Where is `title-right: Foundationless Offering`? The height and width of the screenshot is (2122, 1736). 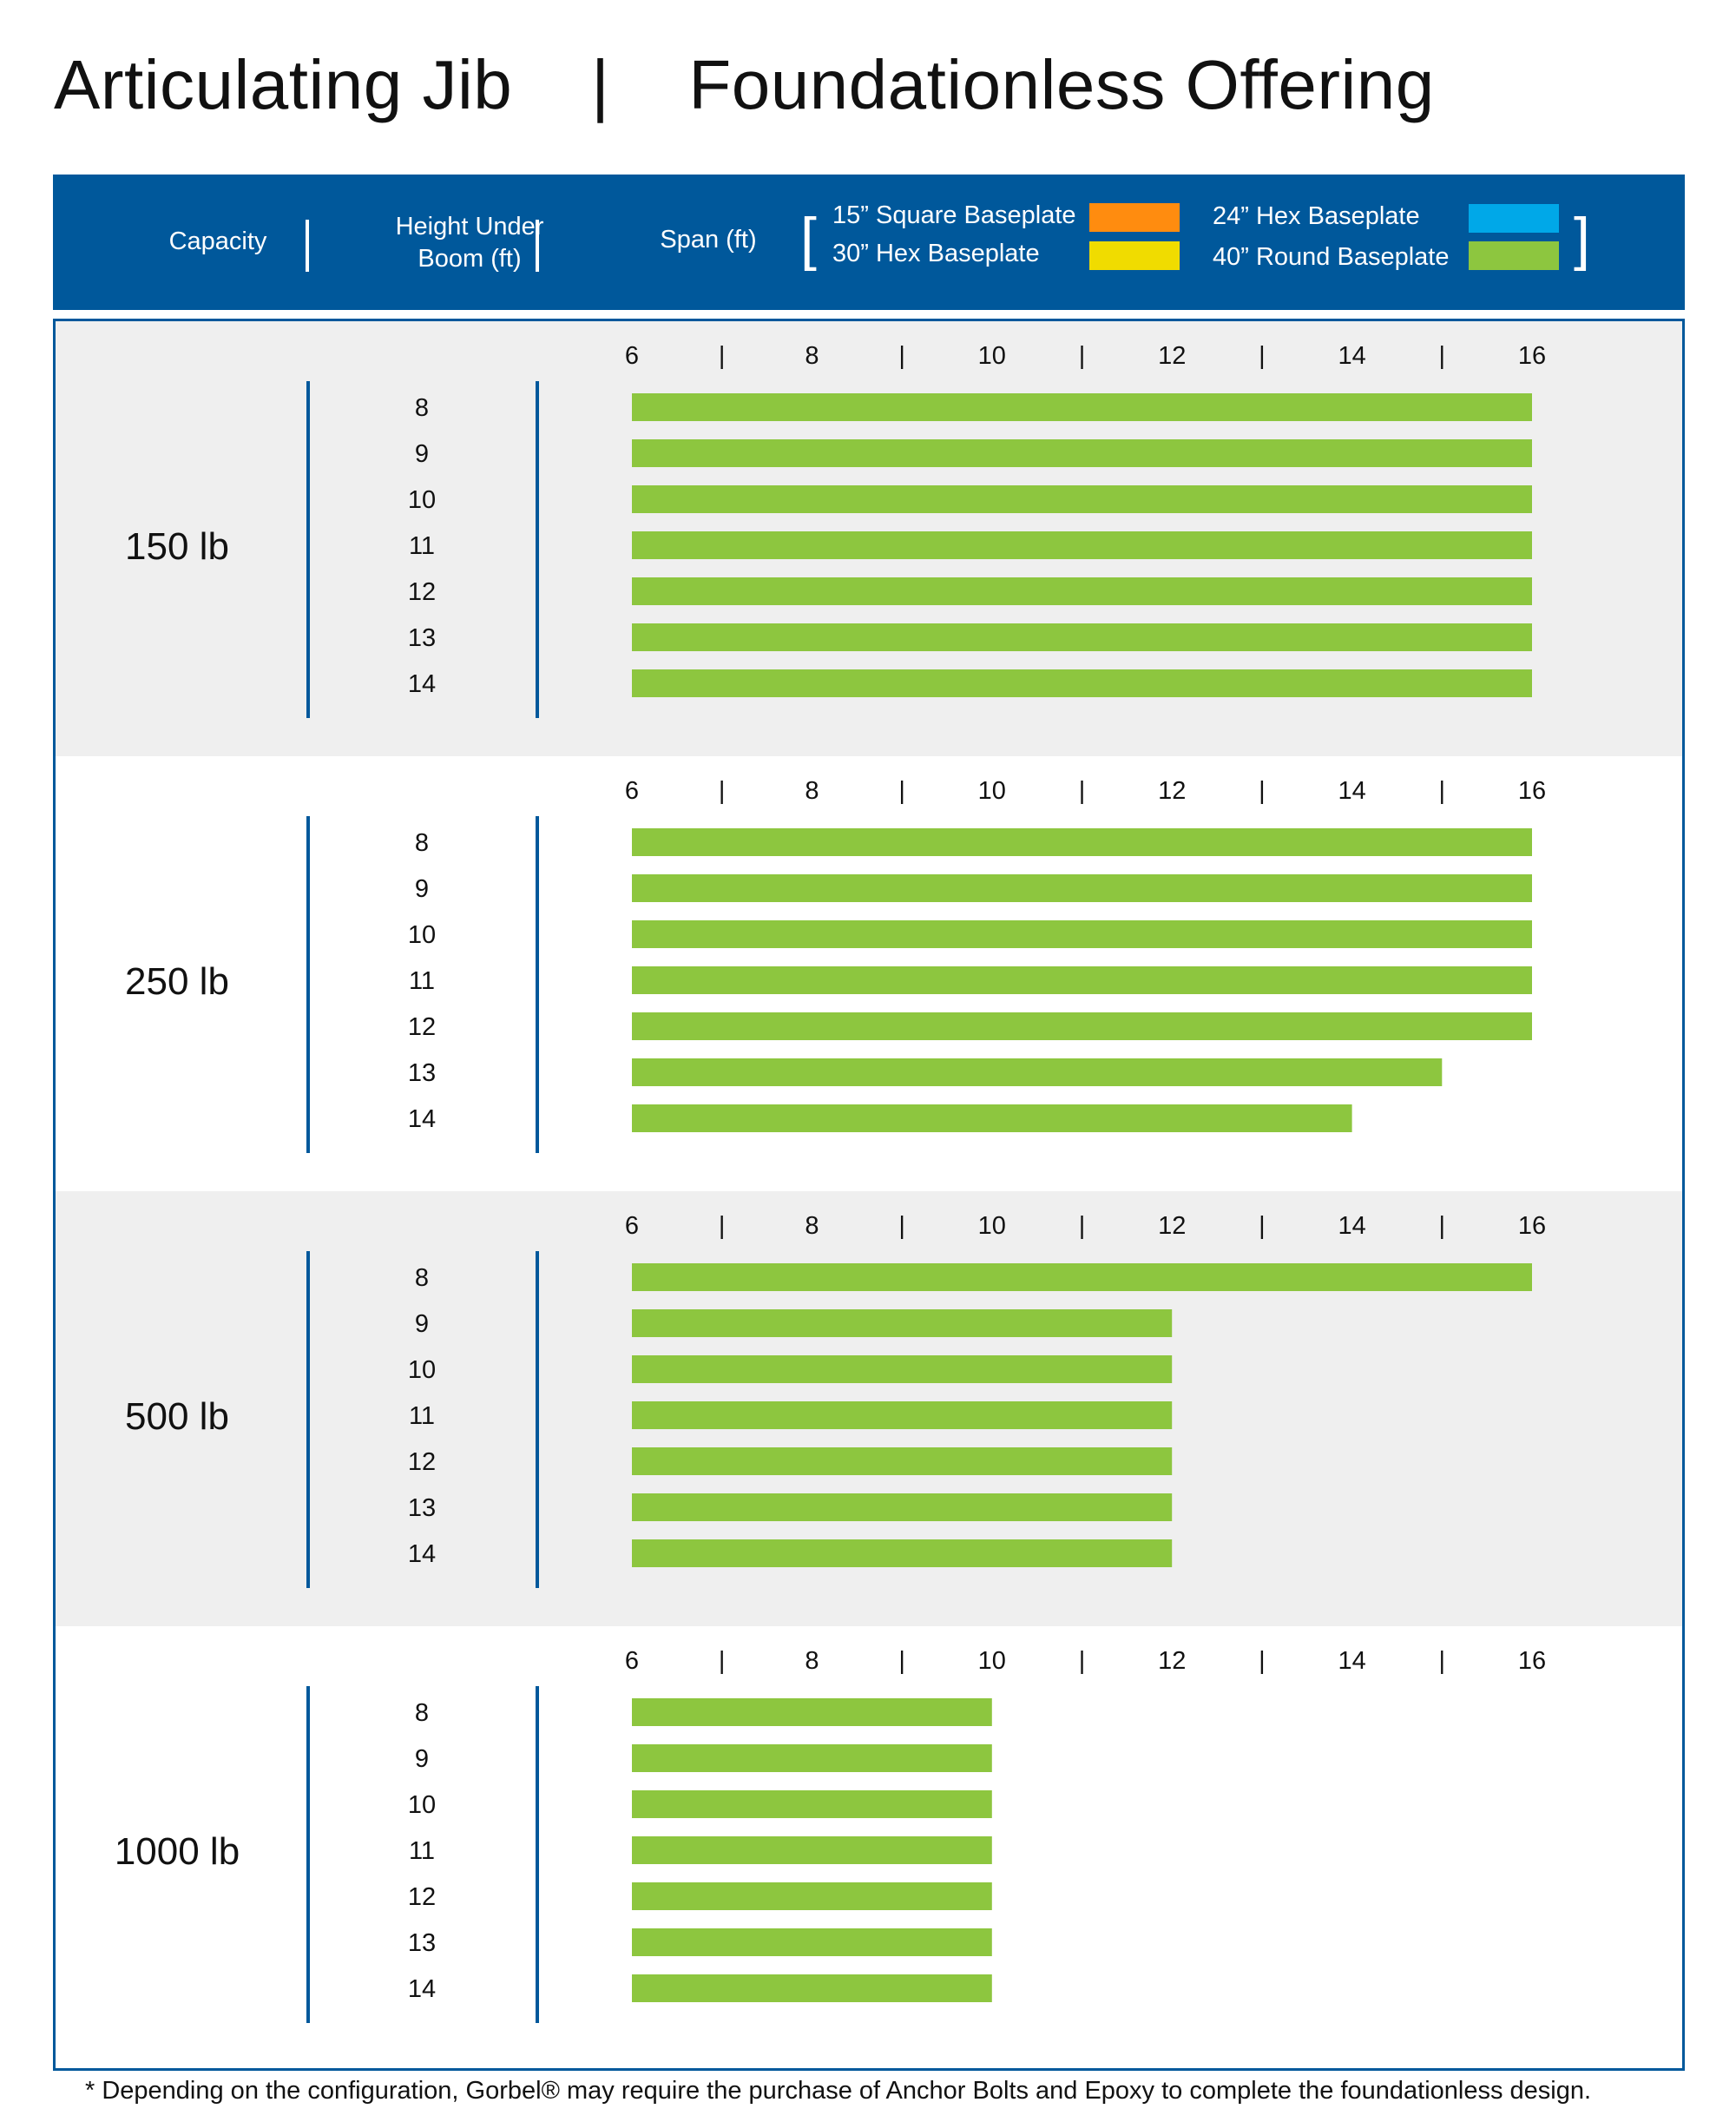
title-right: Foundationless Offering is located at coordinates (1061, 84).